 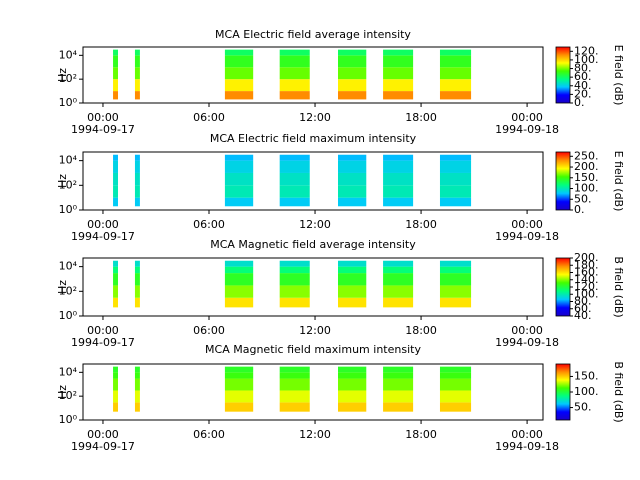 What do you see at coordinates (618, 75) in the screenshot?
I see `colorbar-label: E field (dB)` at bounding box center [618, 75].